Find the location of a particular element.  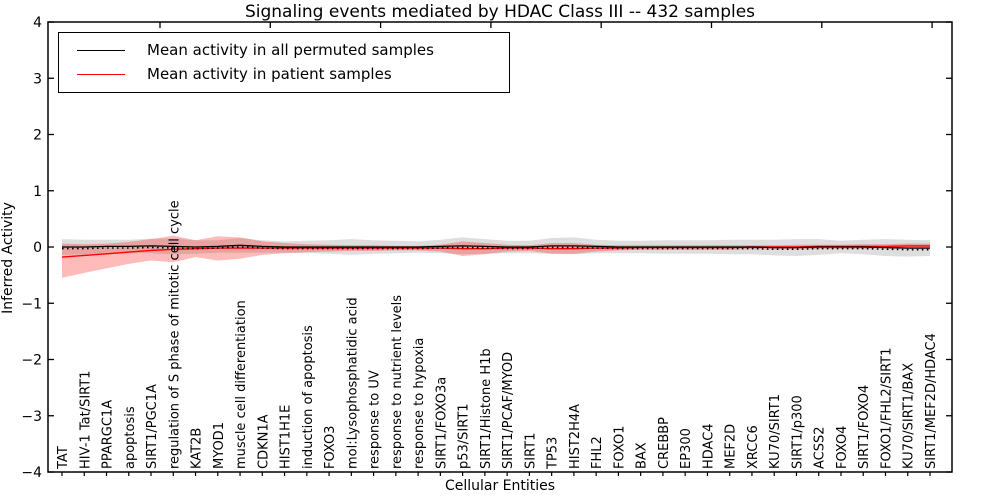

legend-entry-permuted: Mean activity in all permuted samples is located at coordinates (284, 50).